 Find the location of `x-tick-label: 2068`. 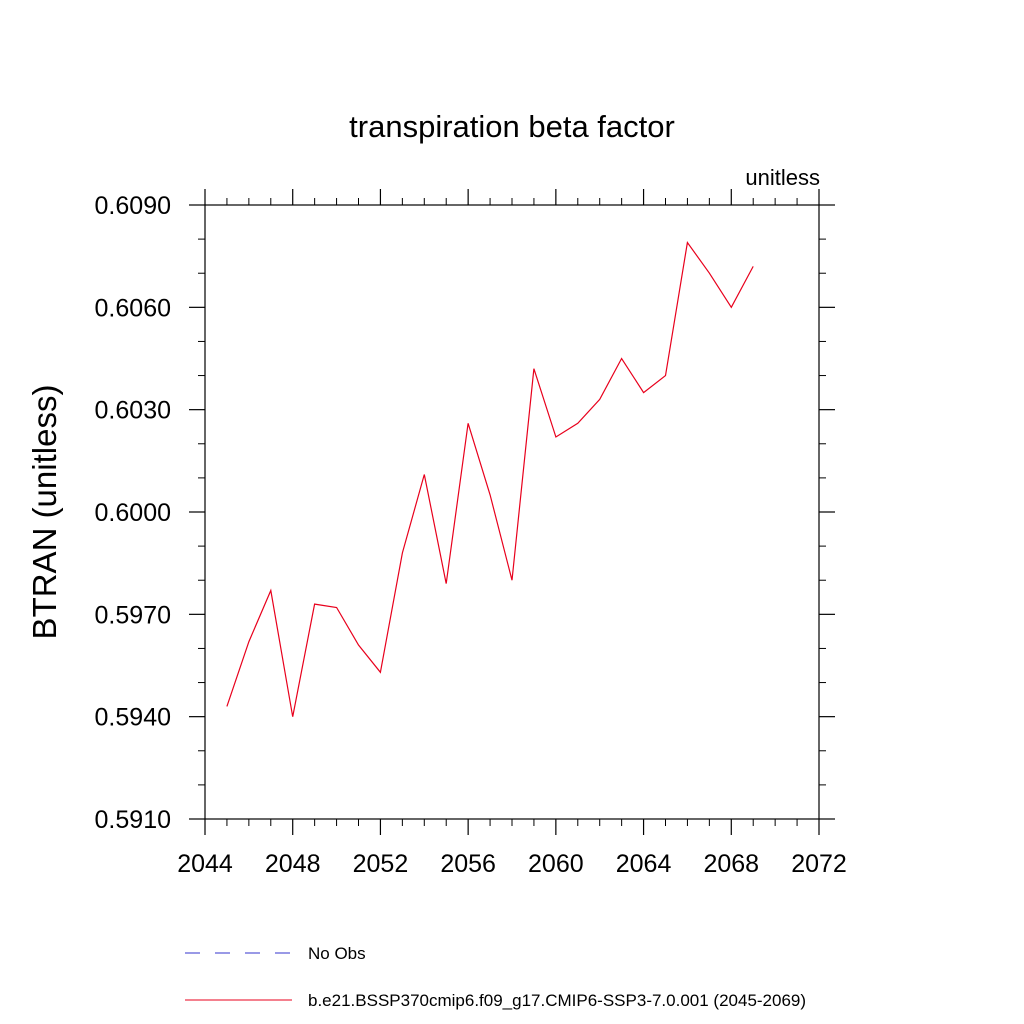

x-tick-label: 2068 is located at coordinates (731, 864).